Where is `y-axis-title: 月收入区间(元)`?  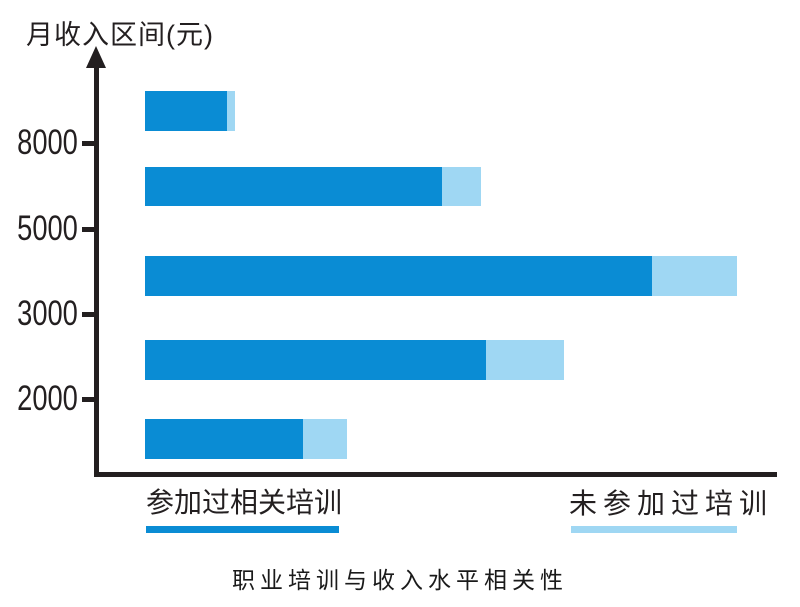 y-axis-title: 月收入区间(元) is located at coordinates (120, 35).